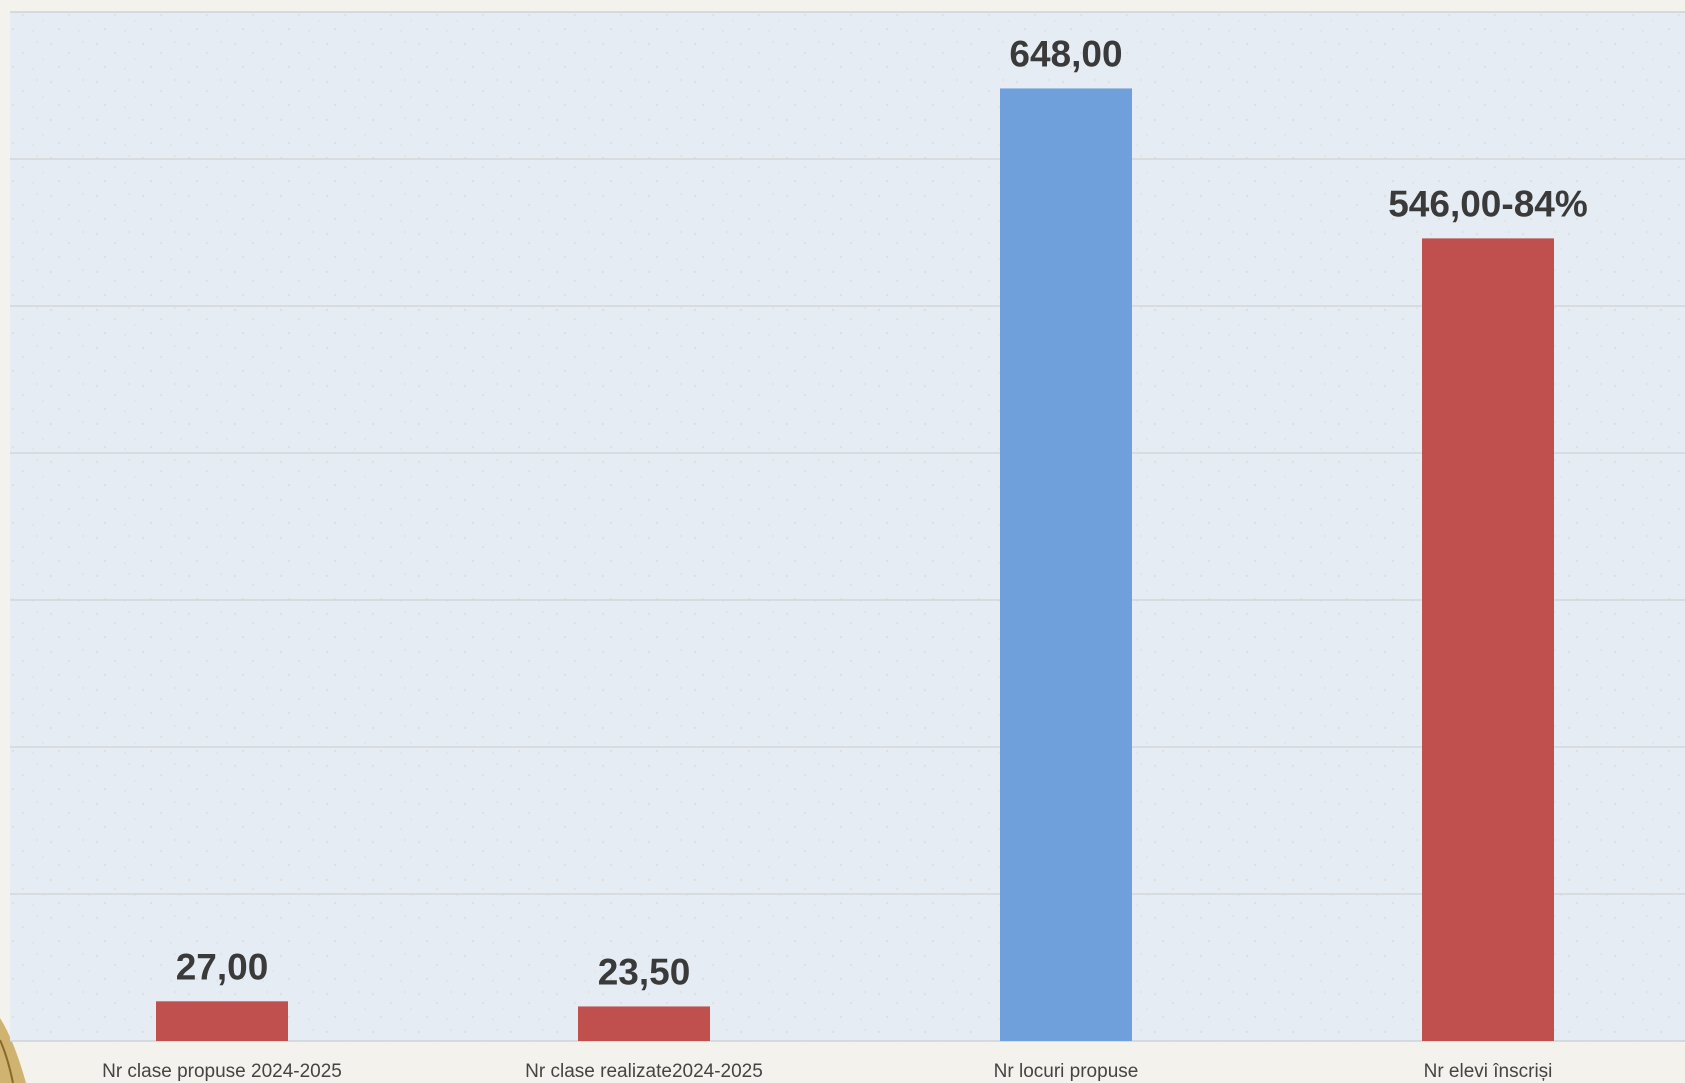 The width and height of the screenshot is (1685, 1083). I want to click on category-label-3: Nr locuri propuse, so click(1066, 1071).